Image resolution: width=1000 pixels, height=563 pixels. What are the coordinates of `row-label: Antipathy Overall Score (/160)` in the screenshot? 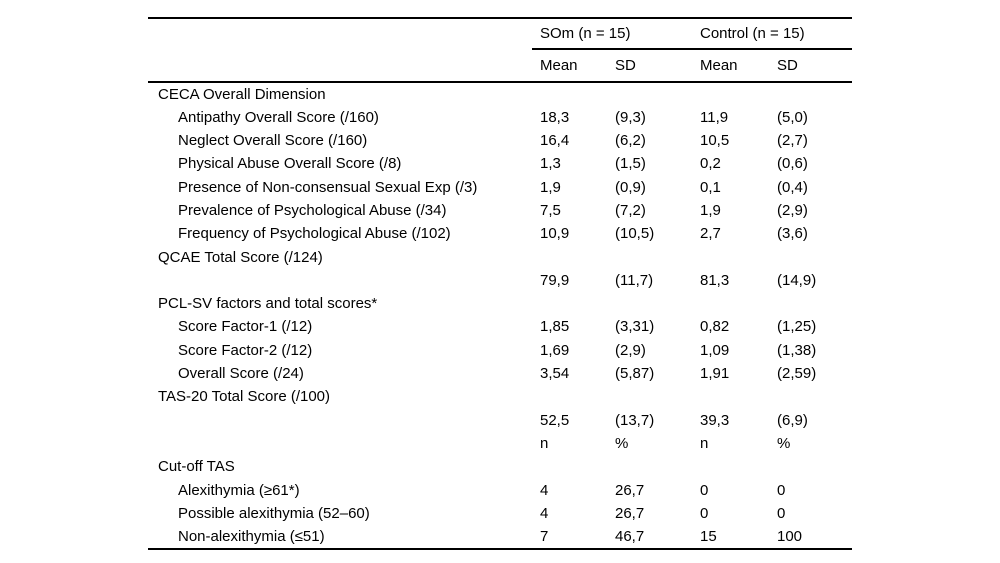 It's located at (278, 117).